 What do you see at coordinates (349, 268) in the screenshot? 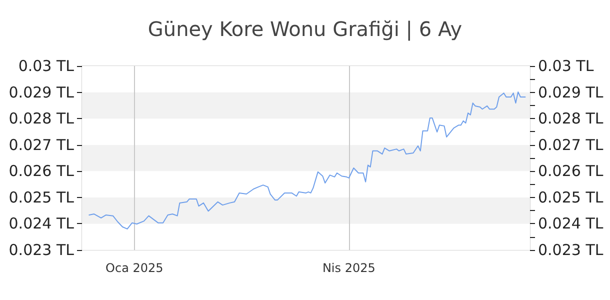
I see `x-tick-label: Nis 2025` at bounding box center [349, 268].